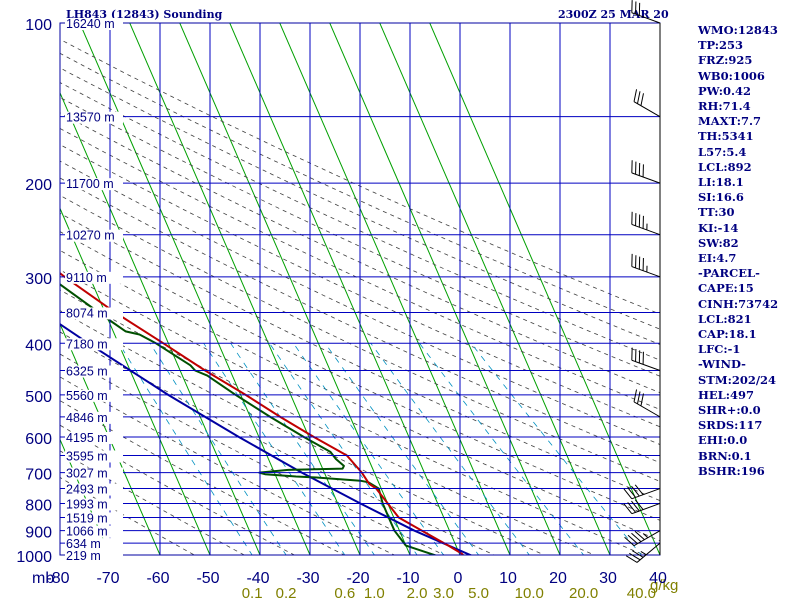 The height and width of the screenshot is (600, 800). I want to click on pressure-tick-label: 200, so click(38, 185).